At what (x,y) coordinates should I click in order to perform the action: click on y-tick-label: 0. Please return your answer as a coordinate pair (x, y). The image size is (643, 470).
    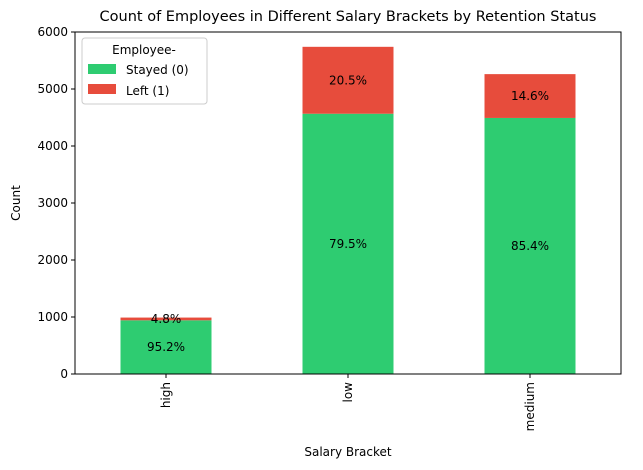
    Looking at the image, I should click on (64, 374).